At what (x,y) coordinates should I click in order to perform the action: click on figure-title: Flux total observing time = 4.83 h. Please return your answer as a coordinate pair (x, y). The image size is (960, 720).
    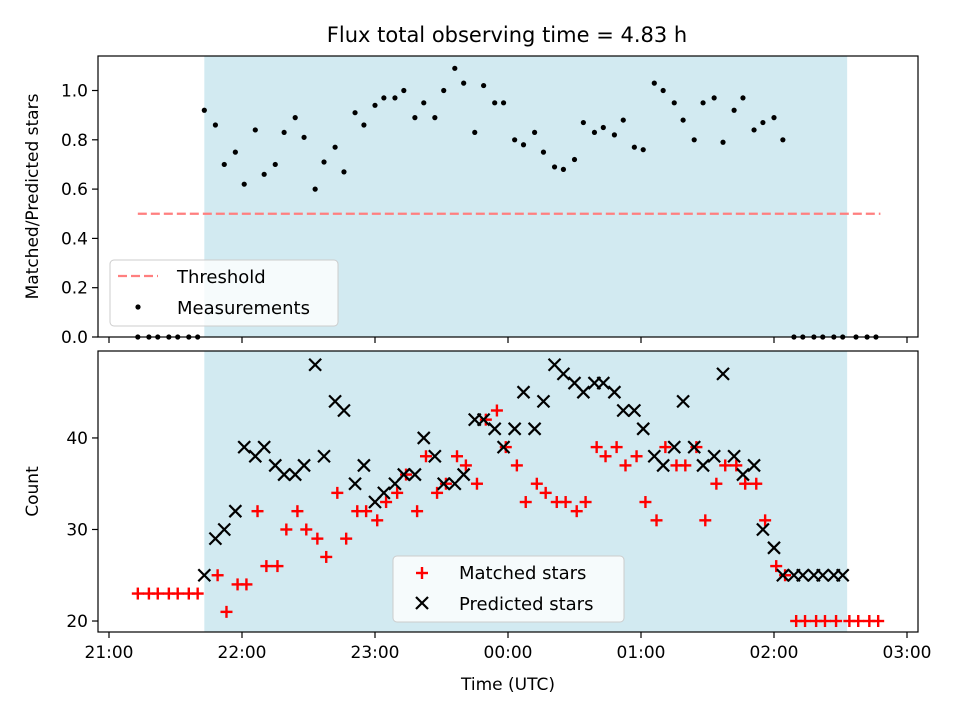
    Looking at the image, I should click on (507, 35).